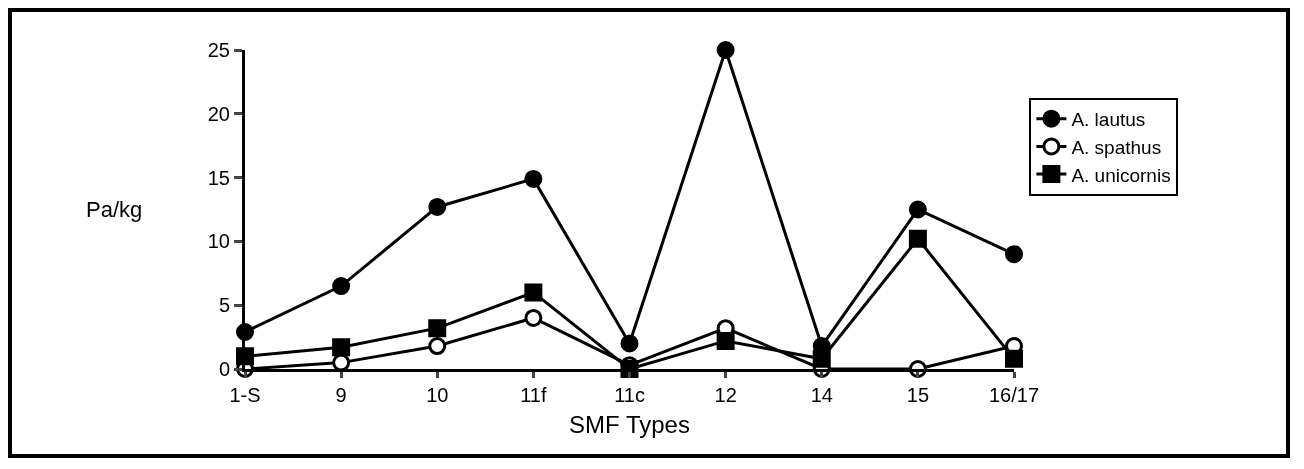  I want to click on legend-label: A. spathus, so click(1116, 147).